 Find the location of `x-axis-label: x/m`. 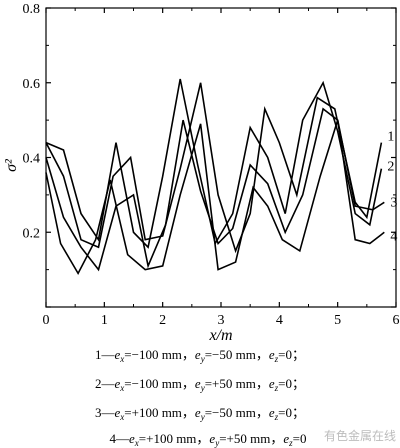

x-axis-label: x/m is located at coordinates (220, 333).